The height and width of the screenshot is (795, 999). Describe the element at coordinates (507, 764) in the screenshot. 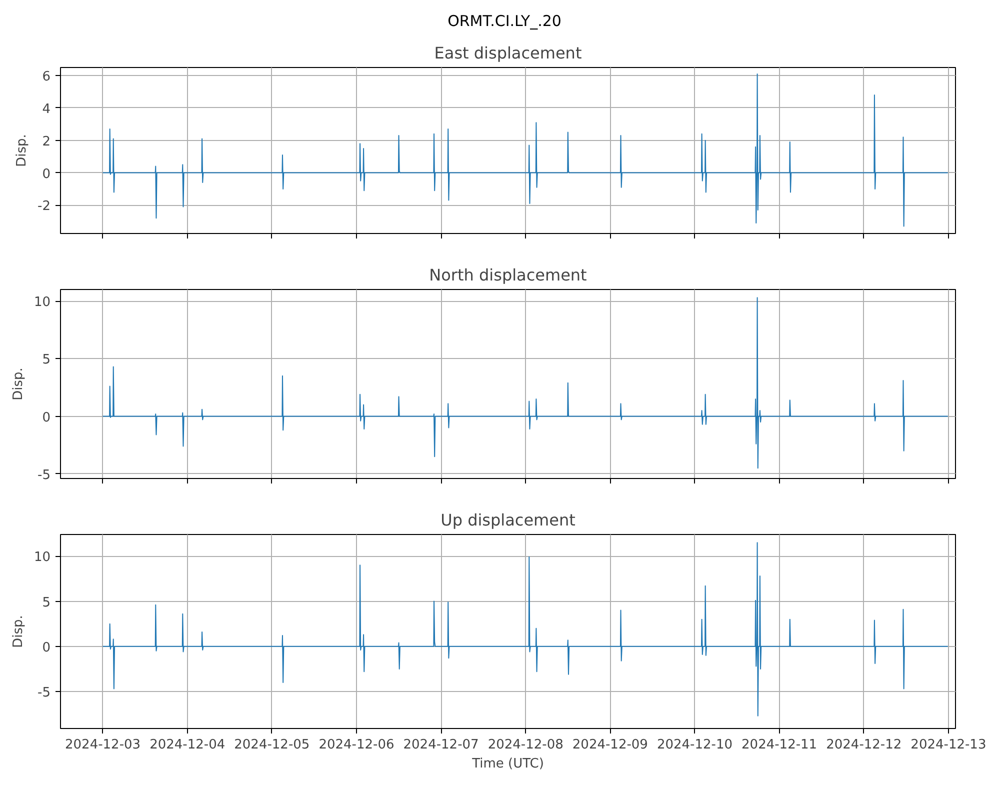

I see `x-axis-title: Time (UTC)` at that location.